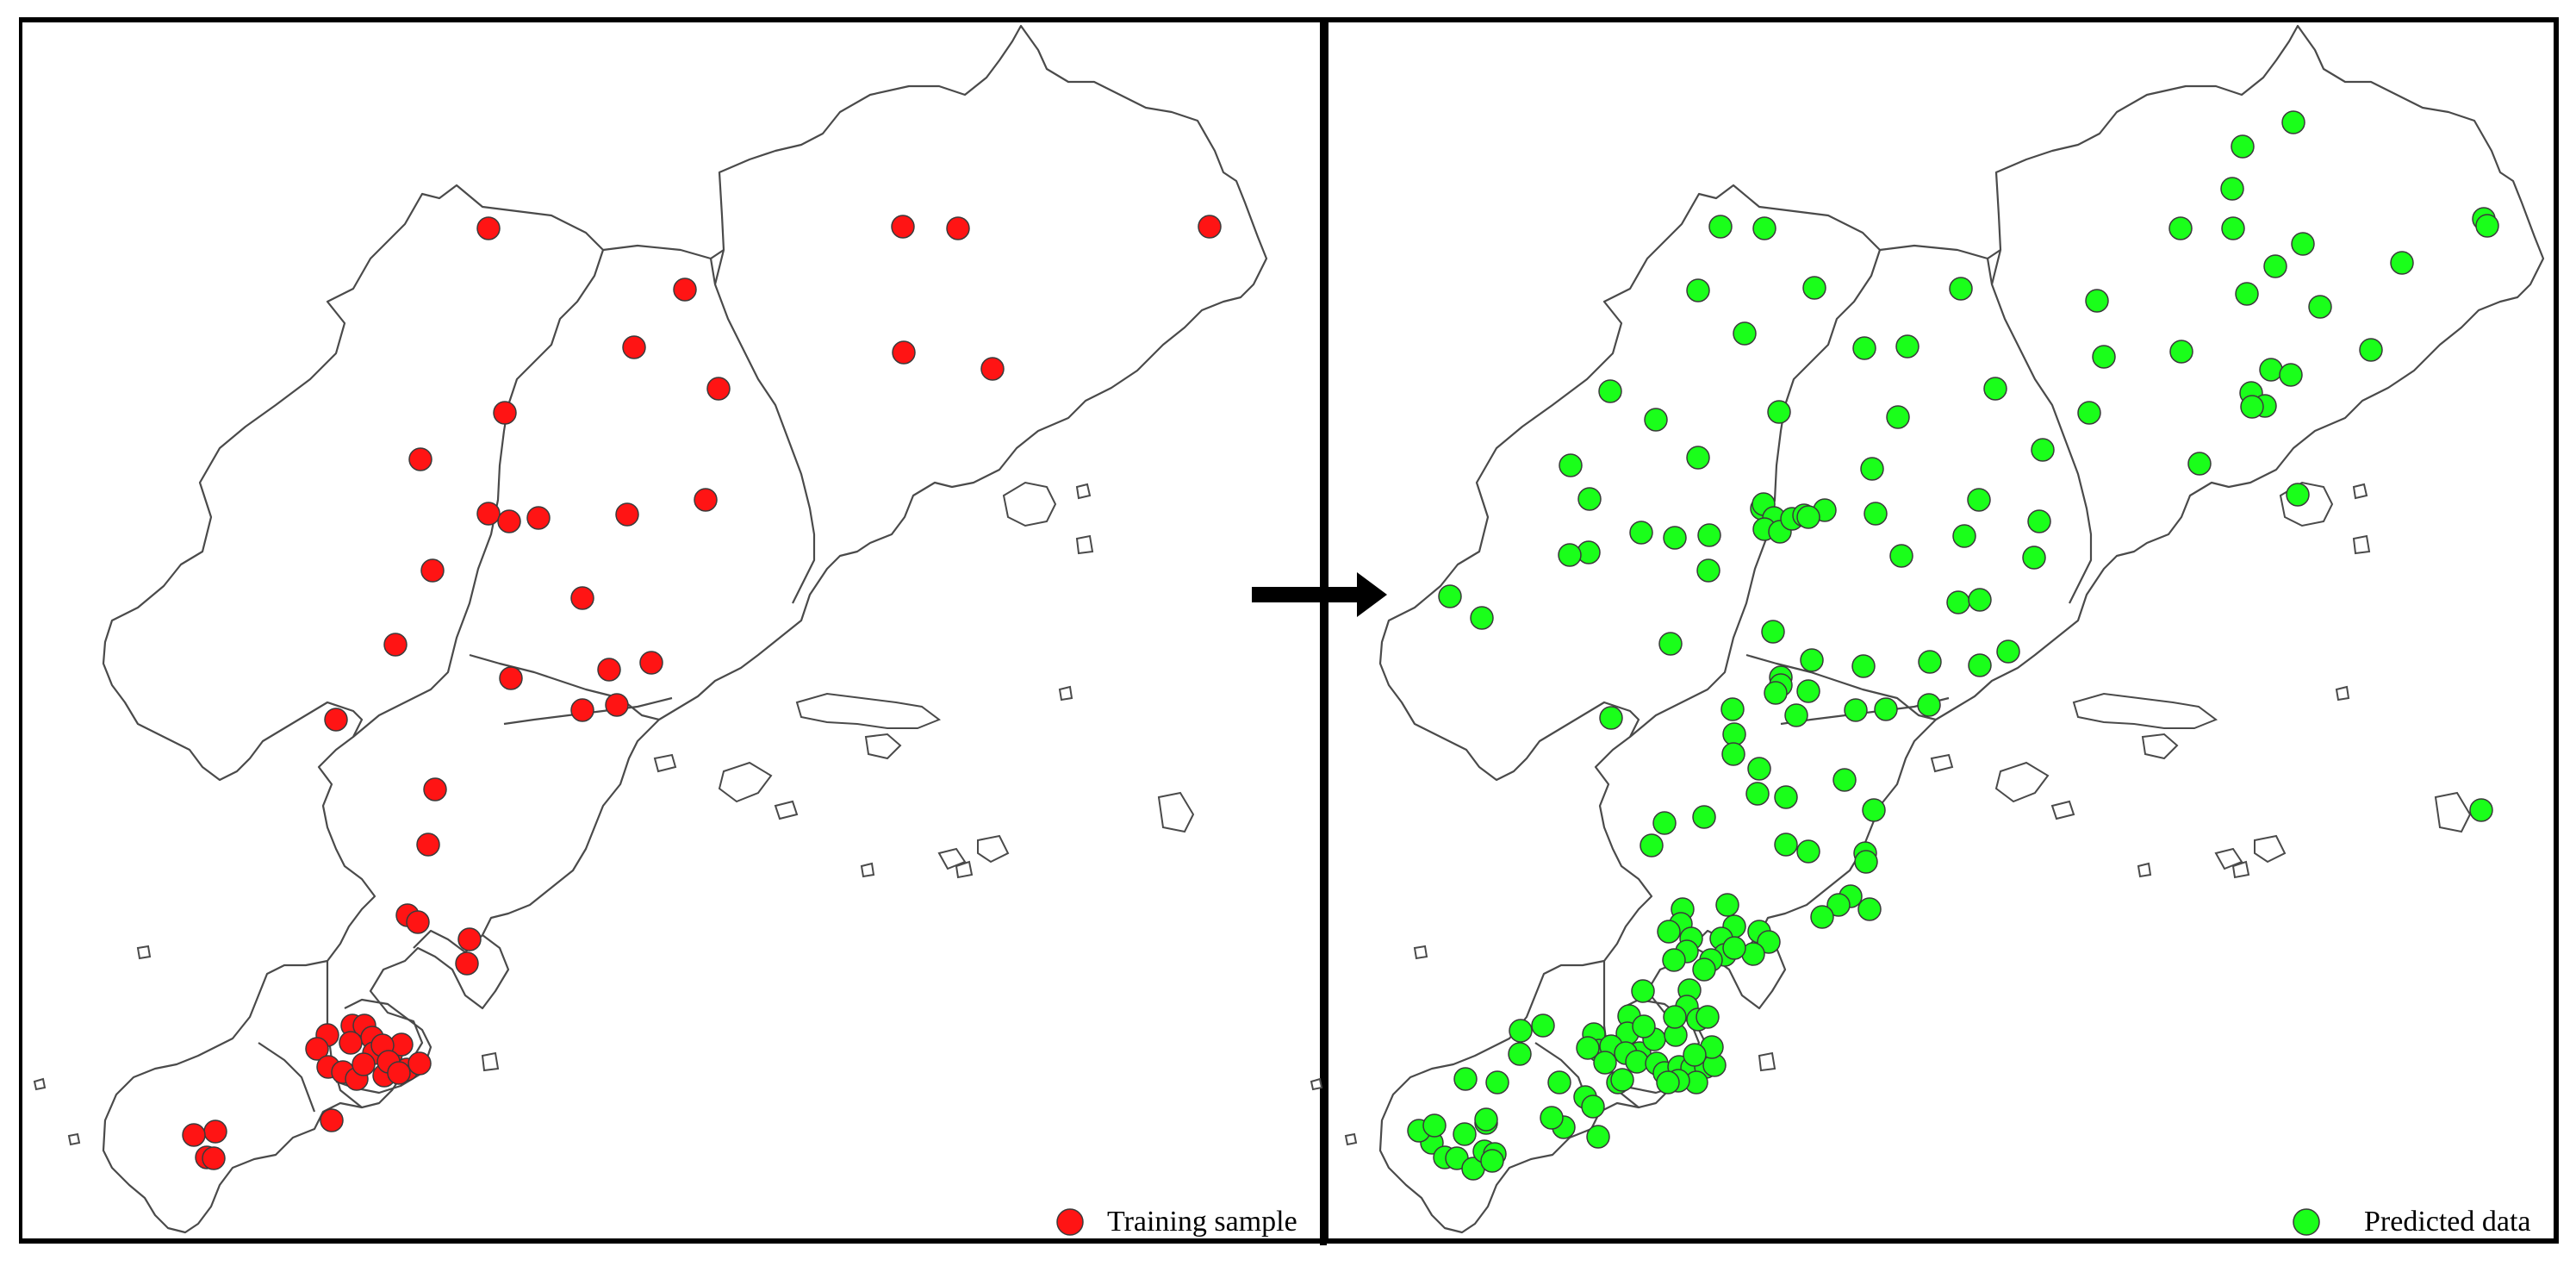 This screenshot has height=1266, width=2576. What do you see at coordinates (1202, 1222) in the screenshot?
I see `legend-left-label: Training sample` at bounding box center [1202, 1222].